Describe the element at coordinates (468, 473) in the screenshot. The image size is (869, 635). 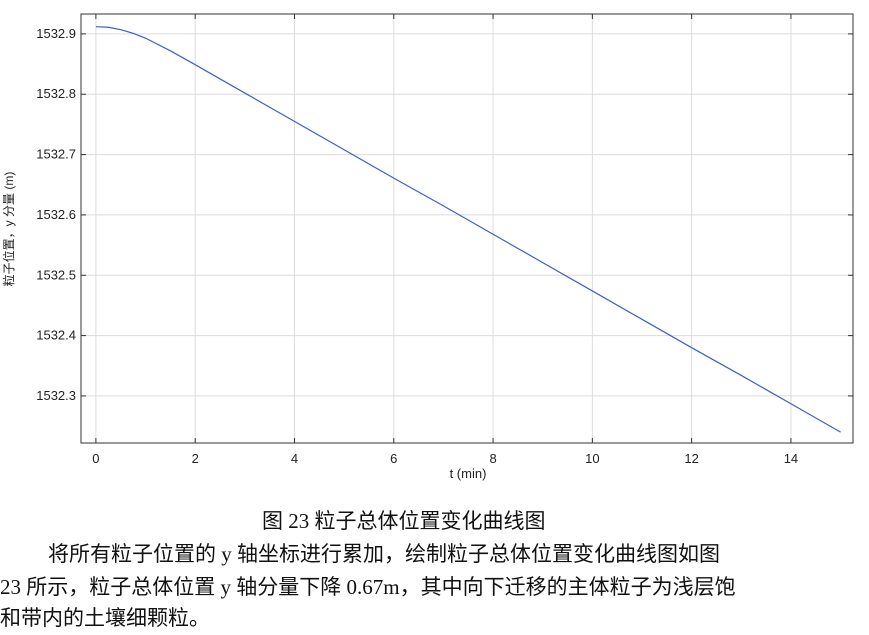
I see `x-axis-label: t (min)` at that location.